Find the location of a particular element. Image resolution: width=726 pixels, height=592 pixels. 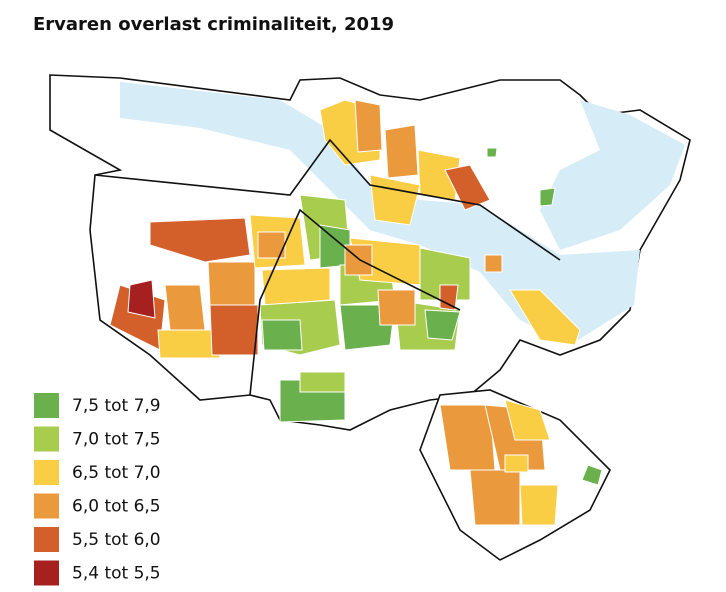

legend-label: 7,0 tot 7,5 is located at coordinates (116, 440).